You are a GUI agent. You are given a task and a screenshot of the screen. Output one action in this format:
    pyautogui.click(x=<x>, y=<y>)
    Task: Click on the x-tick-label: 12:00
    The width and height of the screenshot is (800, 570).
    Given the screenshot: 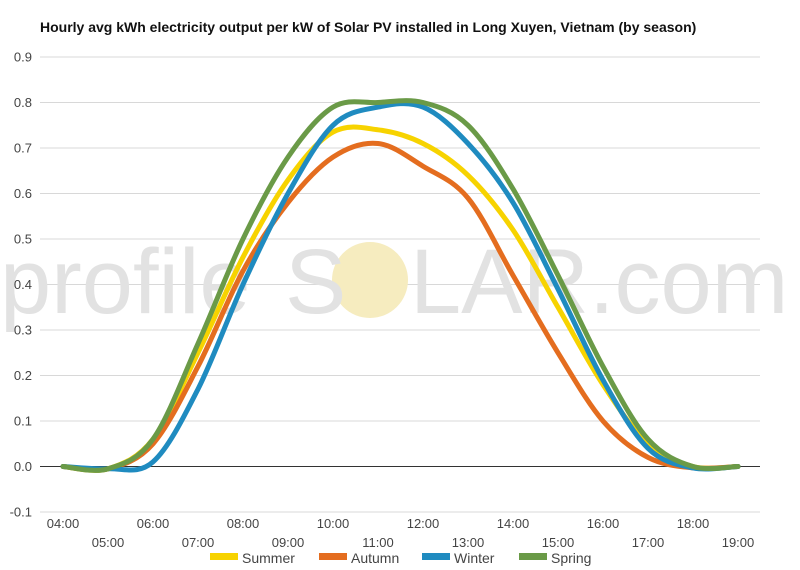 What is the action you would take?
    pyautogui.click(x=423, y=523)
    